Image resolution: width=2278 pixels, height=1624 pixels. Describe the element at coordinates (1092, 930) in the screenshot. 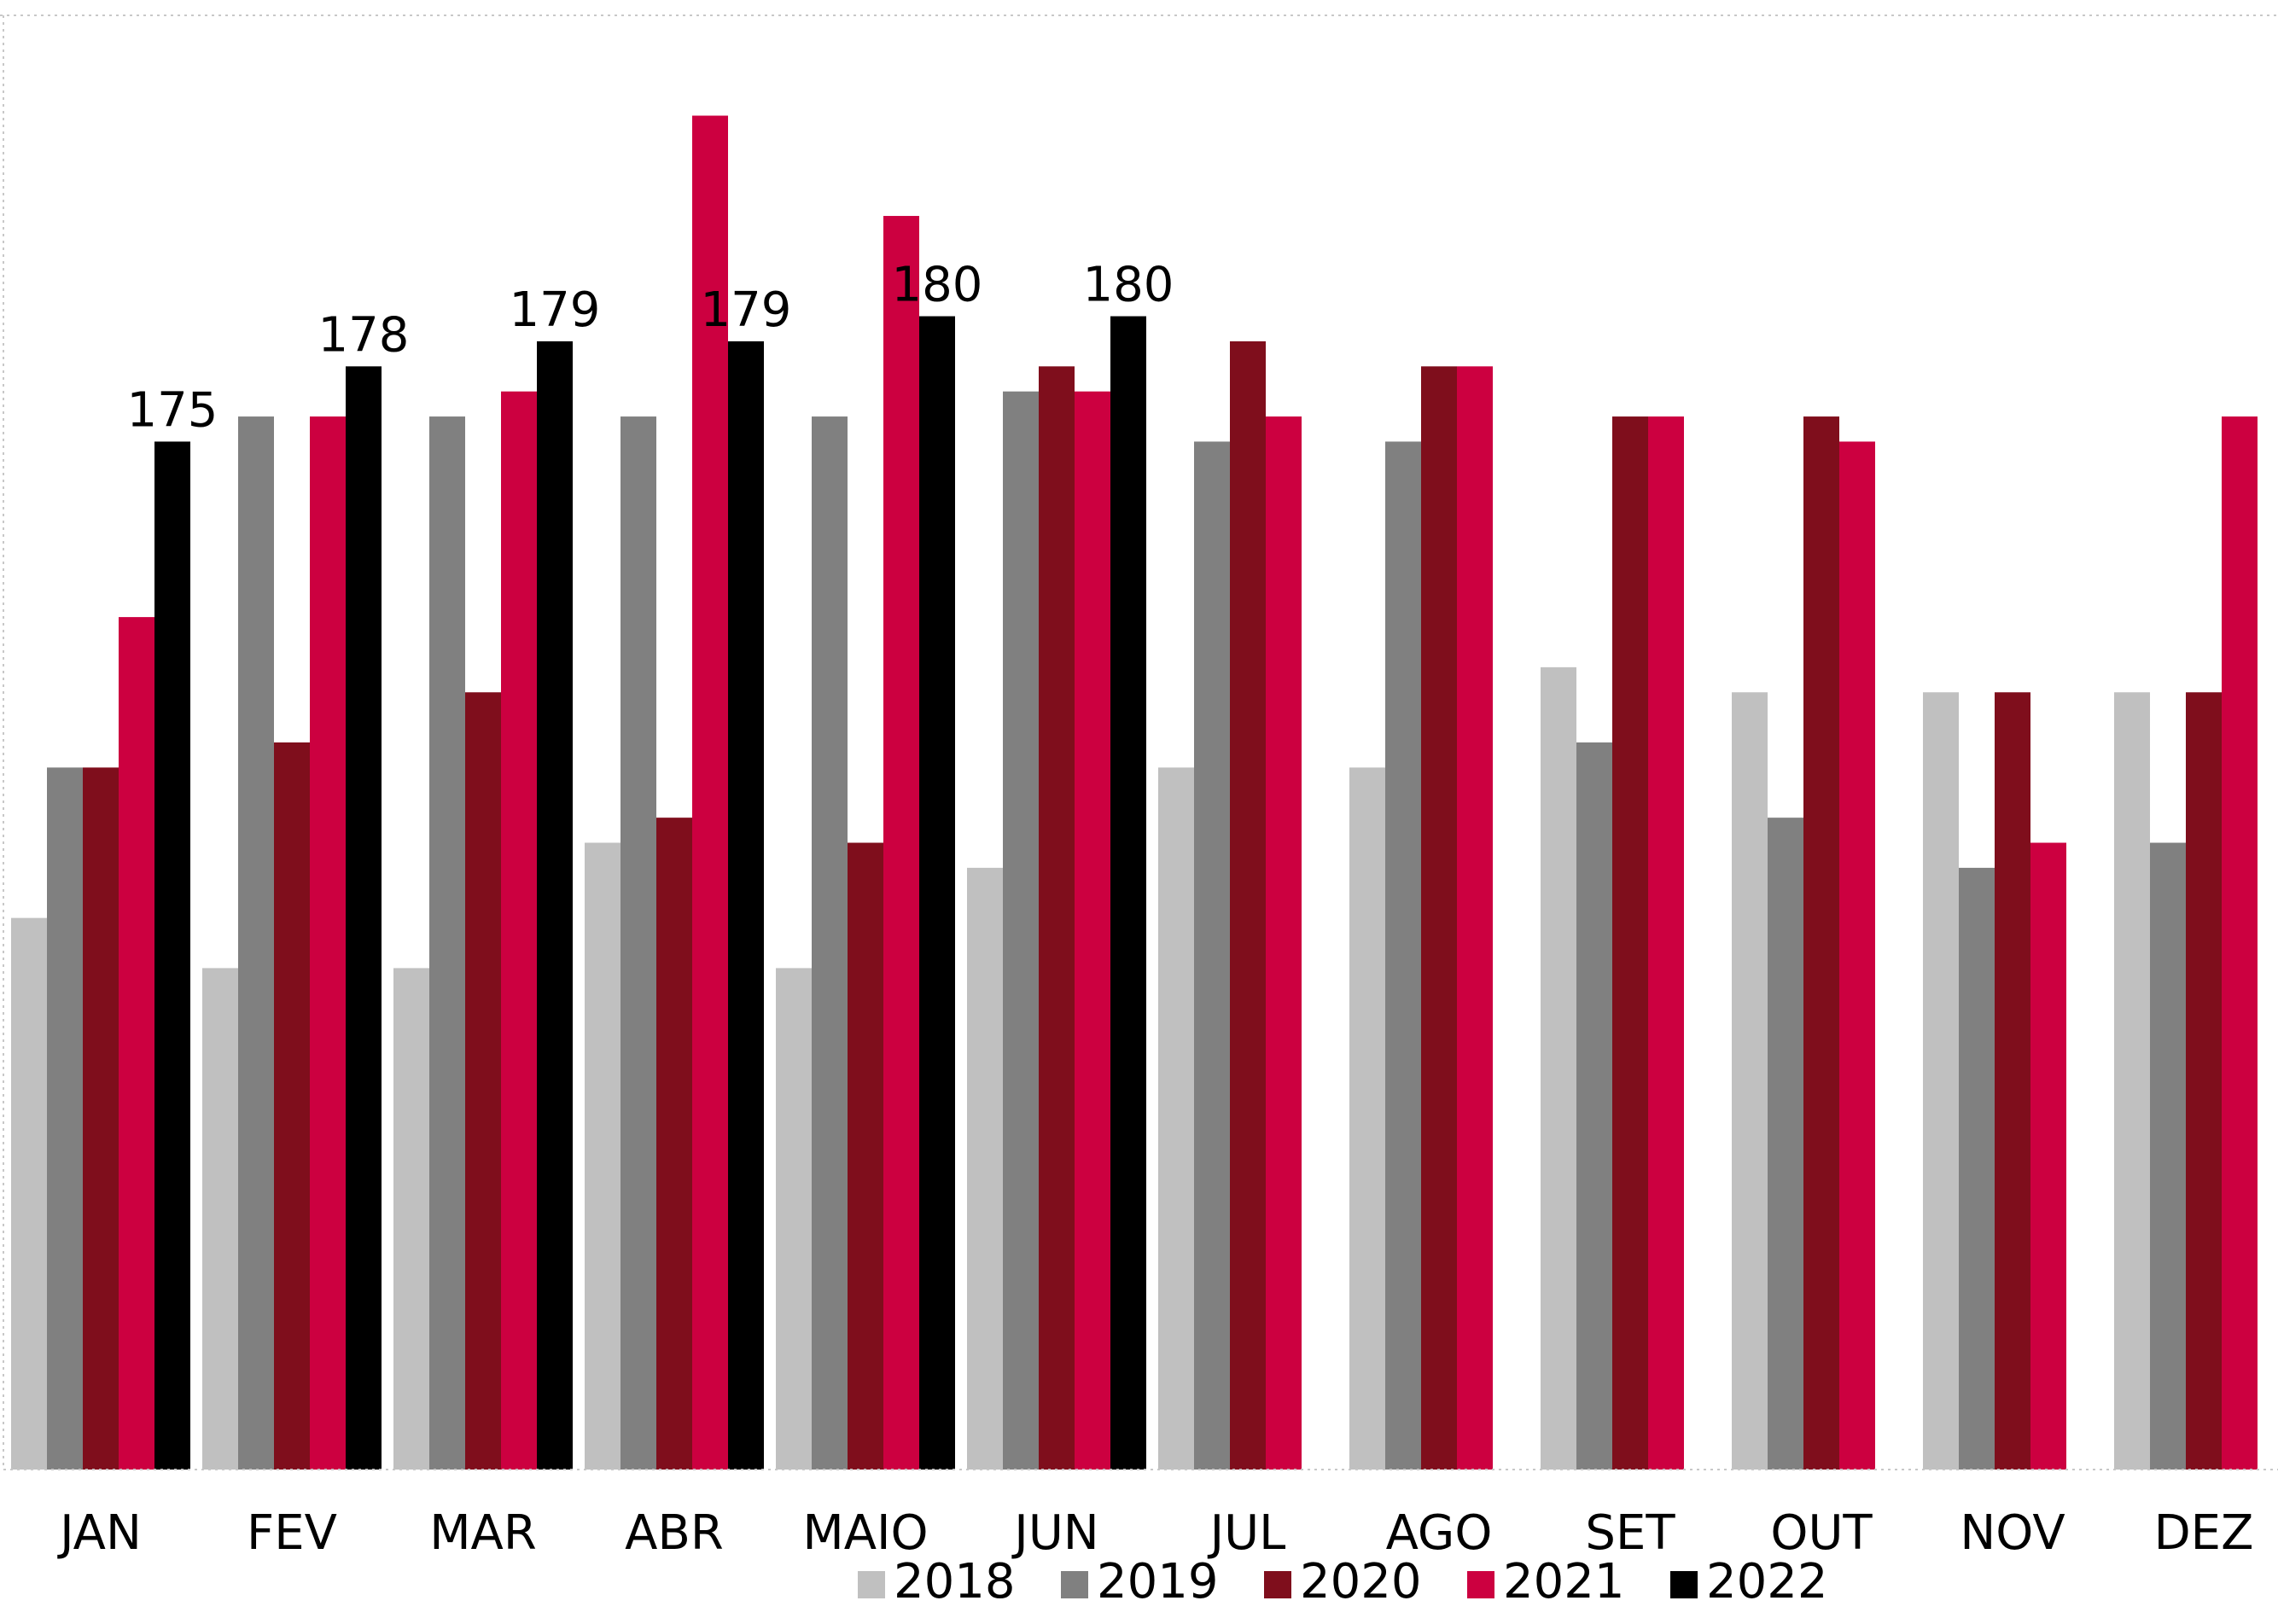

I see `bar-jun-2021` at that location.